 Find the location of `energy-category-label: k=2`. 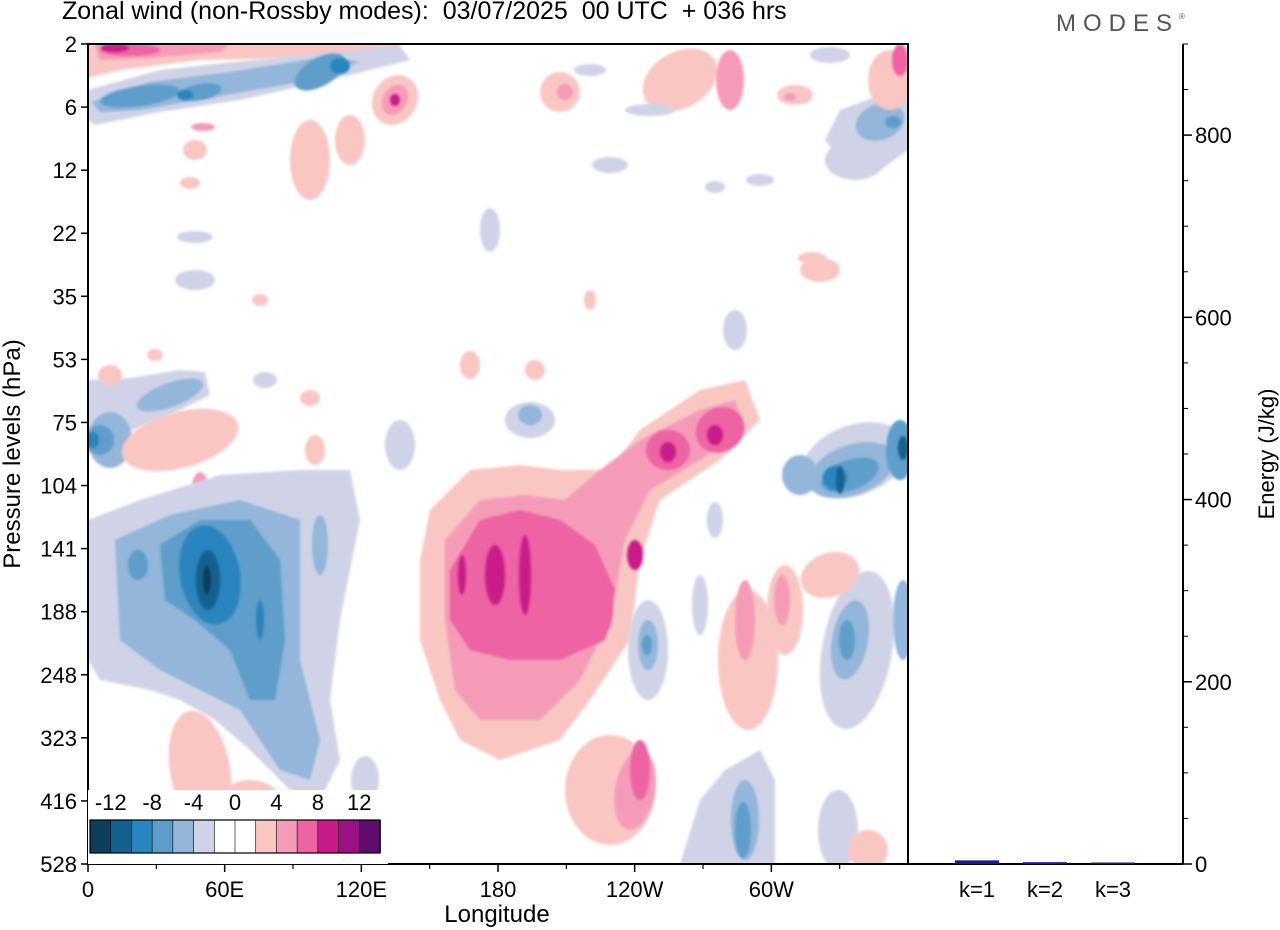

energy-category-label: k=2 is located at coordinates (1045, 889).